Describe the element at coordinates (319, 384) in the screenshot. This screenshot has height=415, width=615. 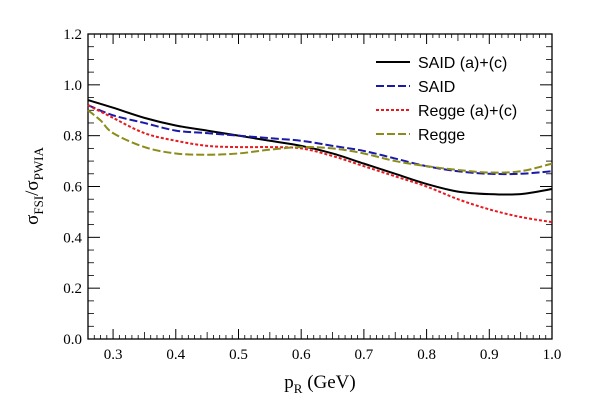
I see `x-axis-title: pR (GeV)` at that location.